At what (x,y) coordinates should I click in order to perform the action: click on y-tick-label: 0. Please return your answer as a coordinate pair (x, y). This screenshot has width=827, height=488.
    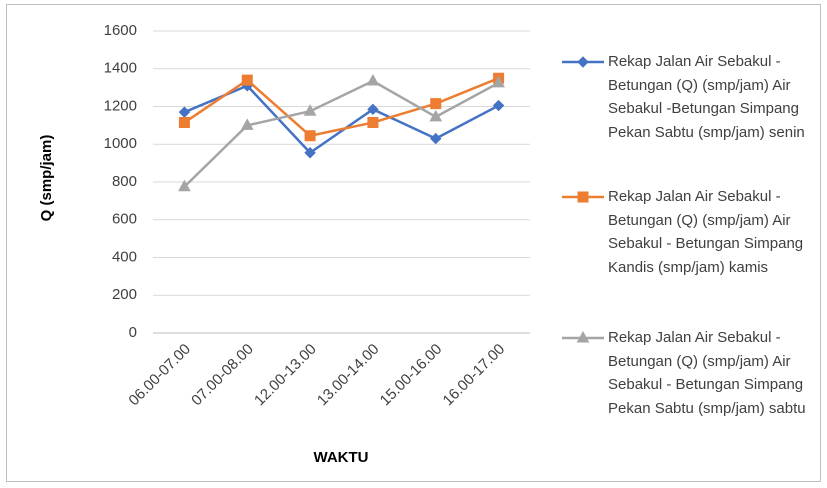
    Looking at the image, I should click on (133, 332).